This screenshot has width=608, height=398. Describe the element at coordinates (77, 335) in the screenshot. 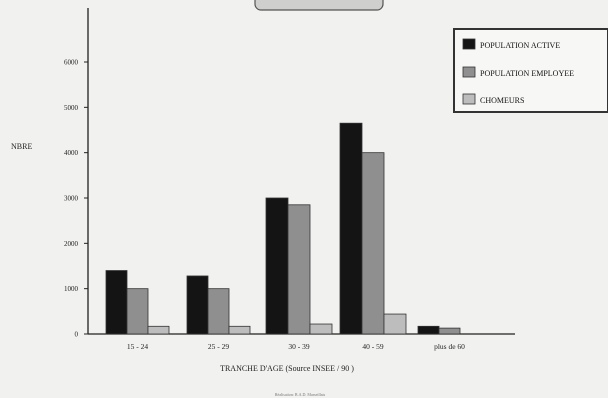

I see `y-tick-label: 0` at that location.